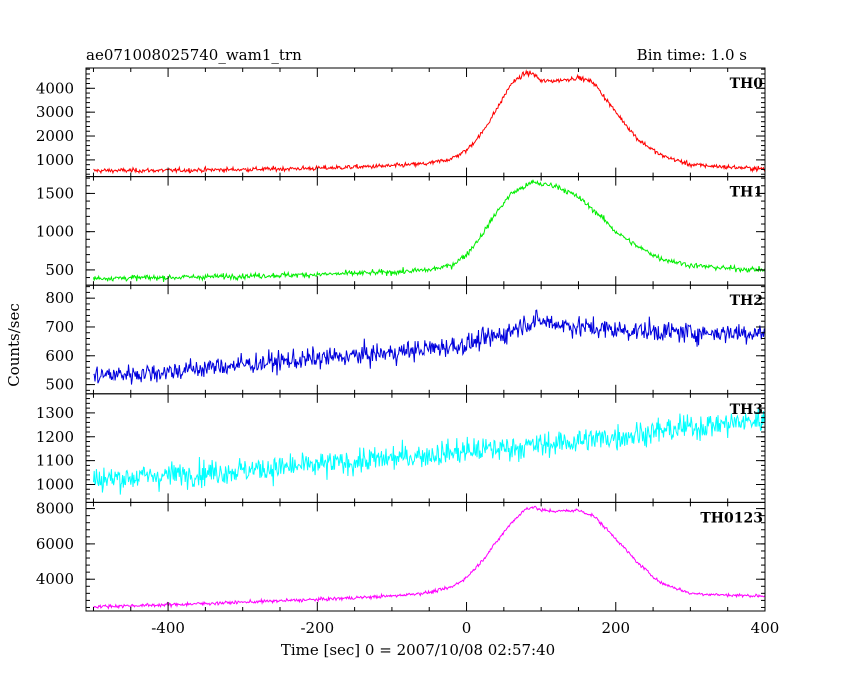  Describe the element at coordinates (746, 301) in the screenshot. I see `panel-label-th2: TH2` at that location.